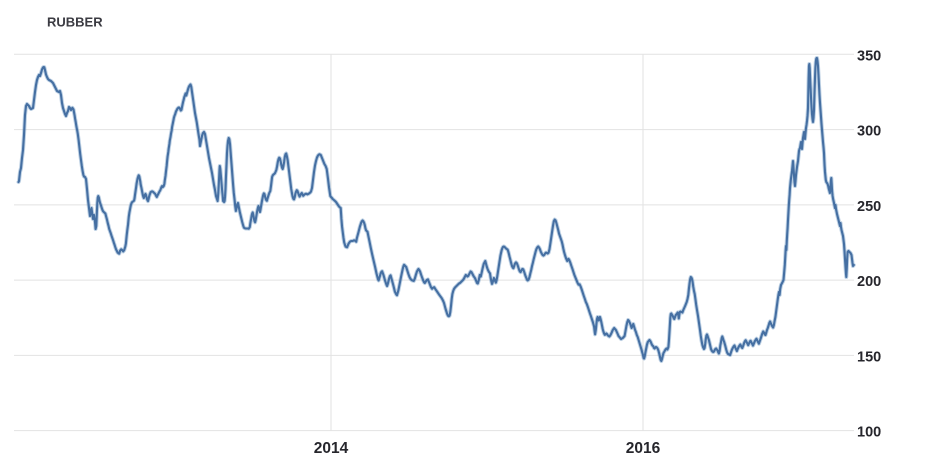 The height and width of the screenshot is (460, 940). Describe the element at coordinates (75, 22) in the screenshot. I see `svg-text: RUBBER` at that location.